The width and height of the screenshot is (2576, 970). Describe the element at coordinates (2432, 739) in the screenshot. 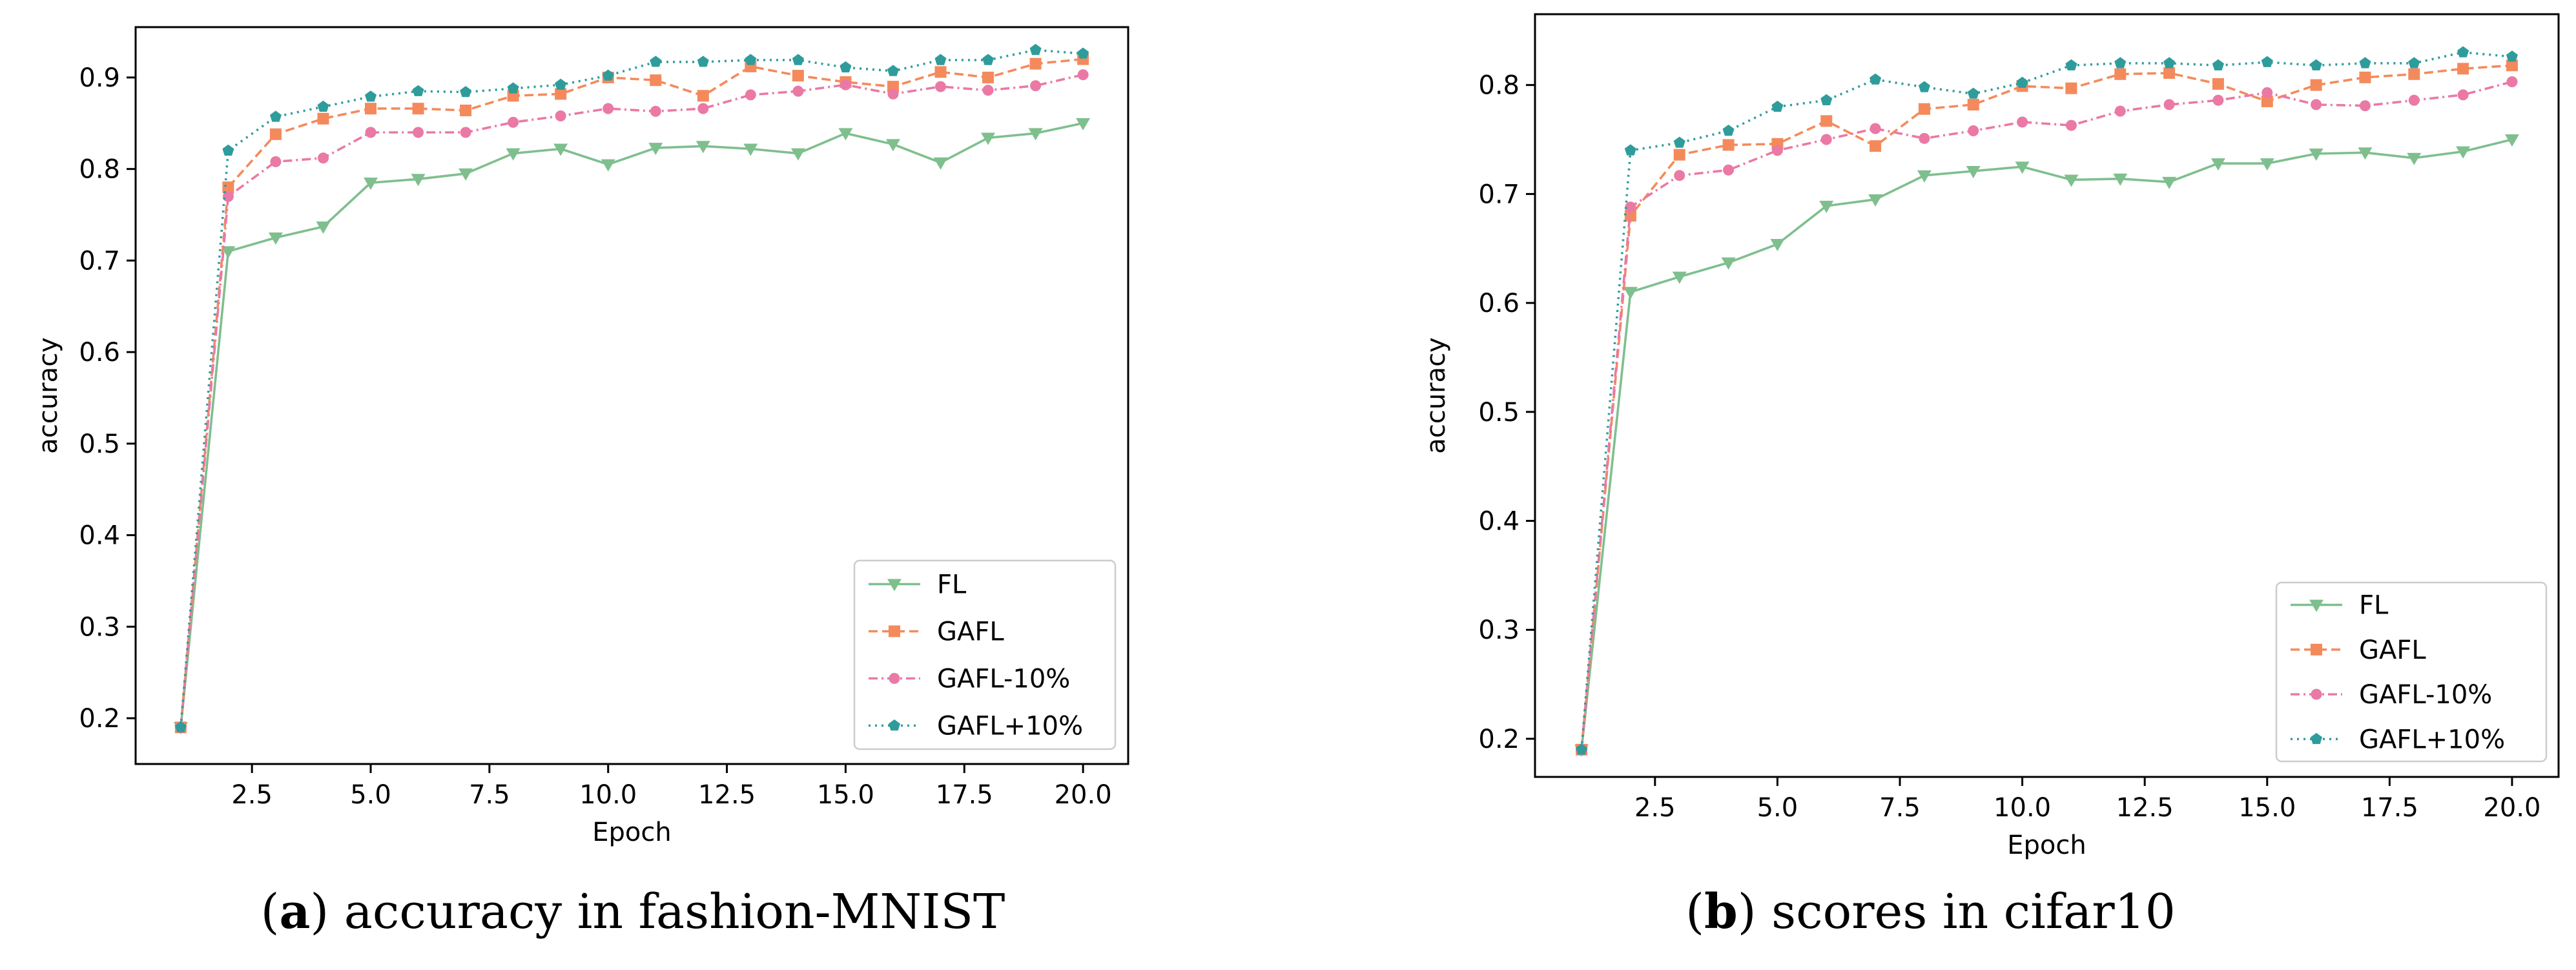

I see `chart-b-legend-label-3: GAFL+10%` at that location.